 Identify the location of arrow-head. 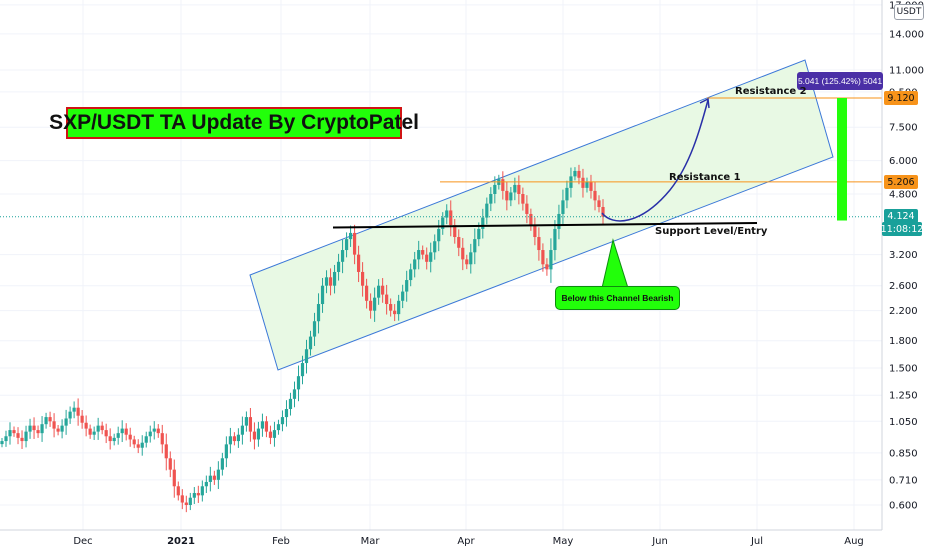
(704, 103).